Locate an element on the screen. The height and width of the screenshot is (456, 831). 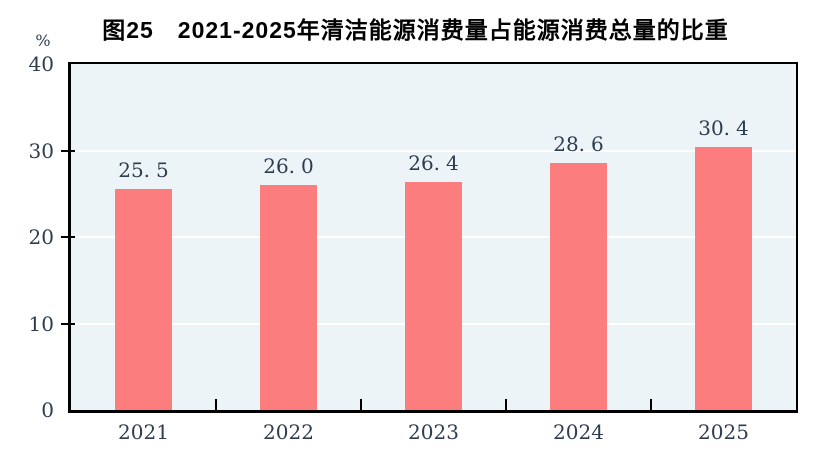
bar-value-label-2025: 30. 4 is located at coordinates (724, 128).